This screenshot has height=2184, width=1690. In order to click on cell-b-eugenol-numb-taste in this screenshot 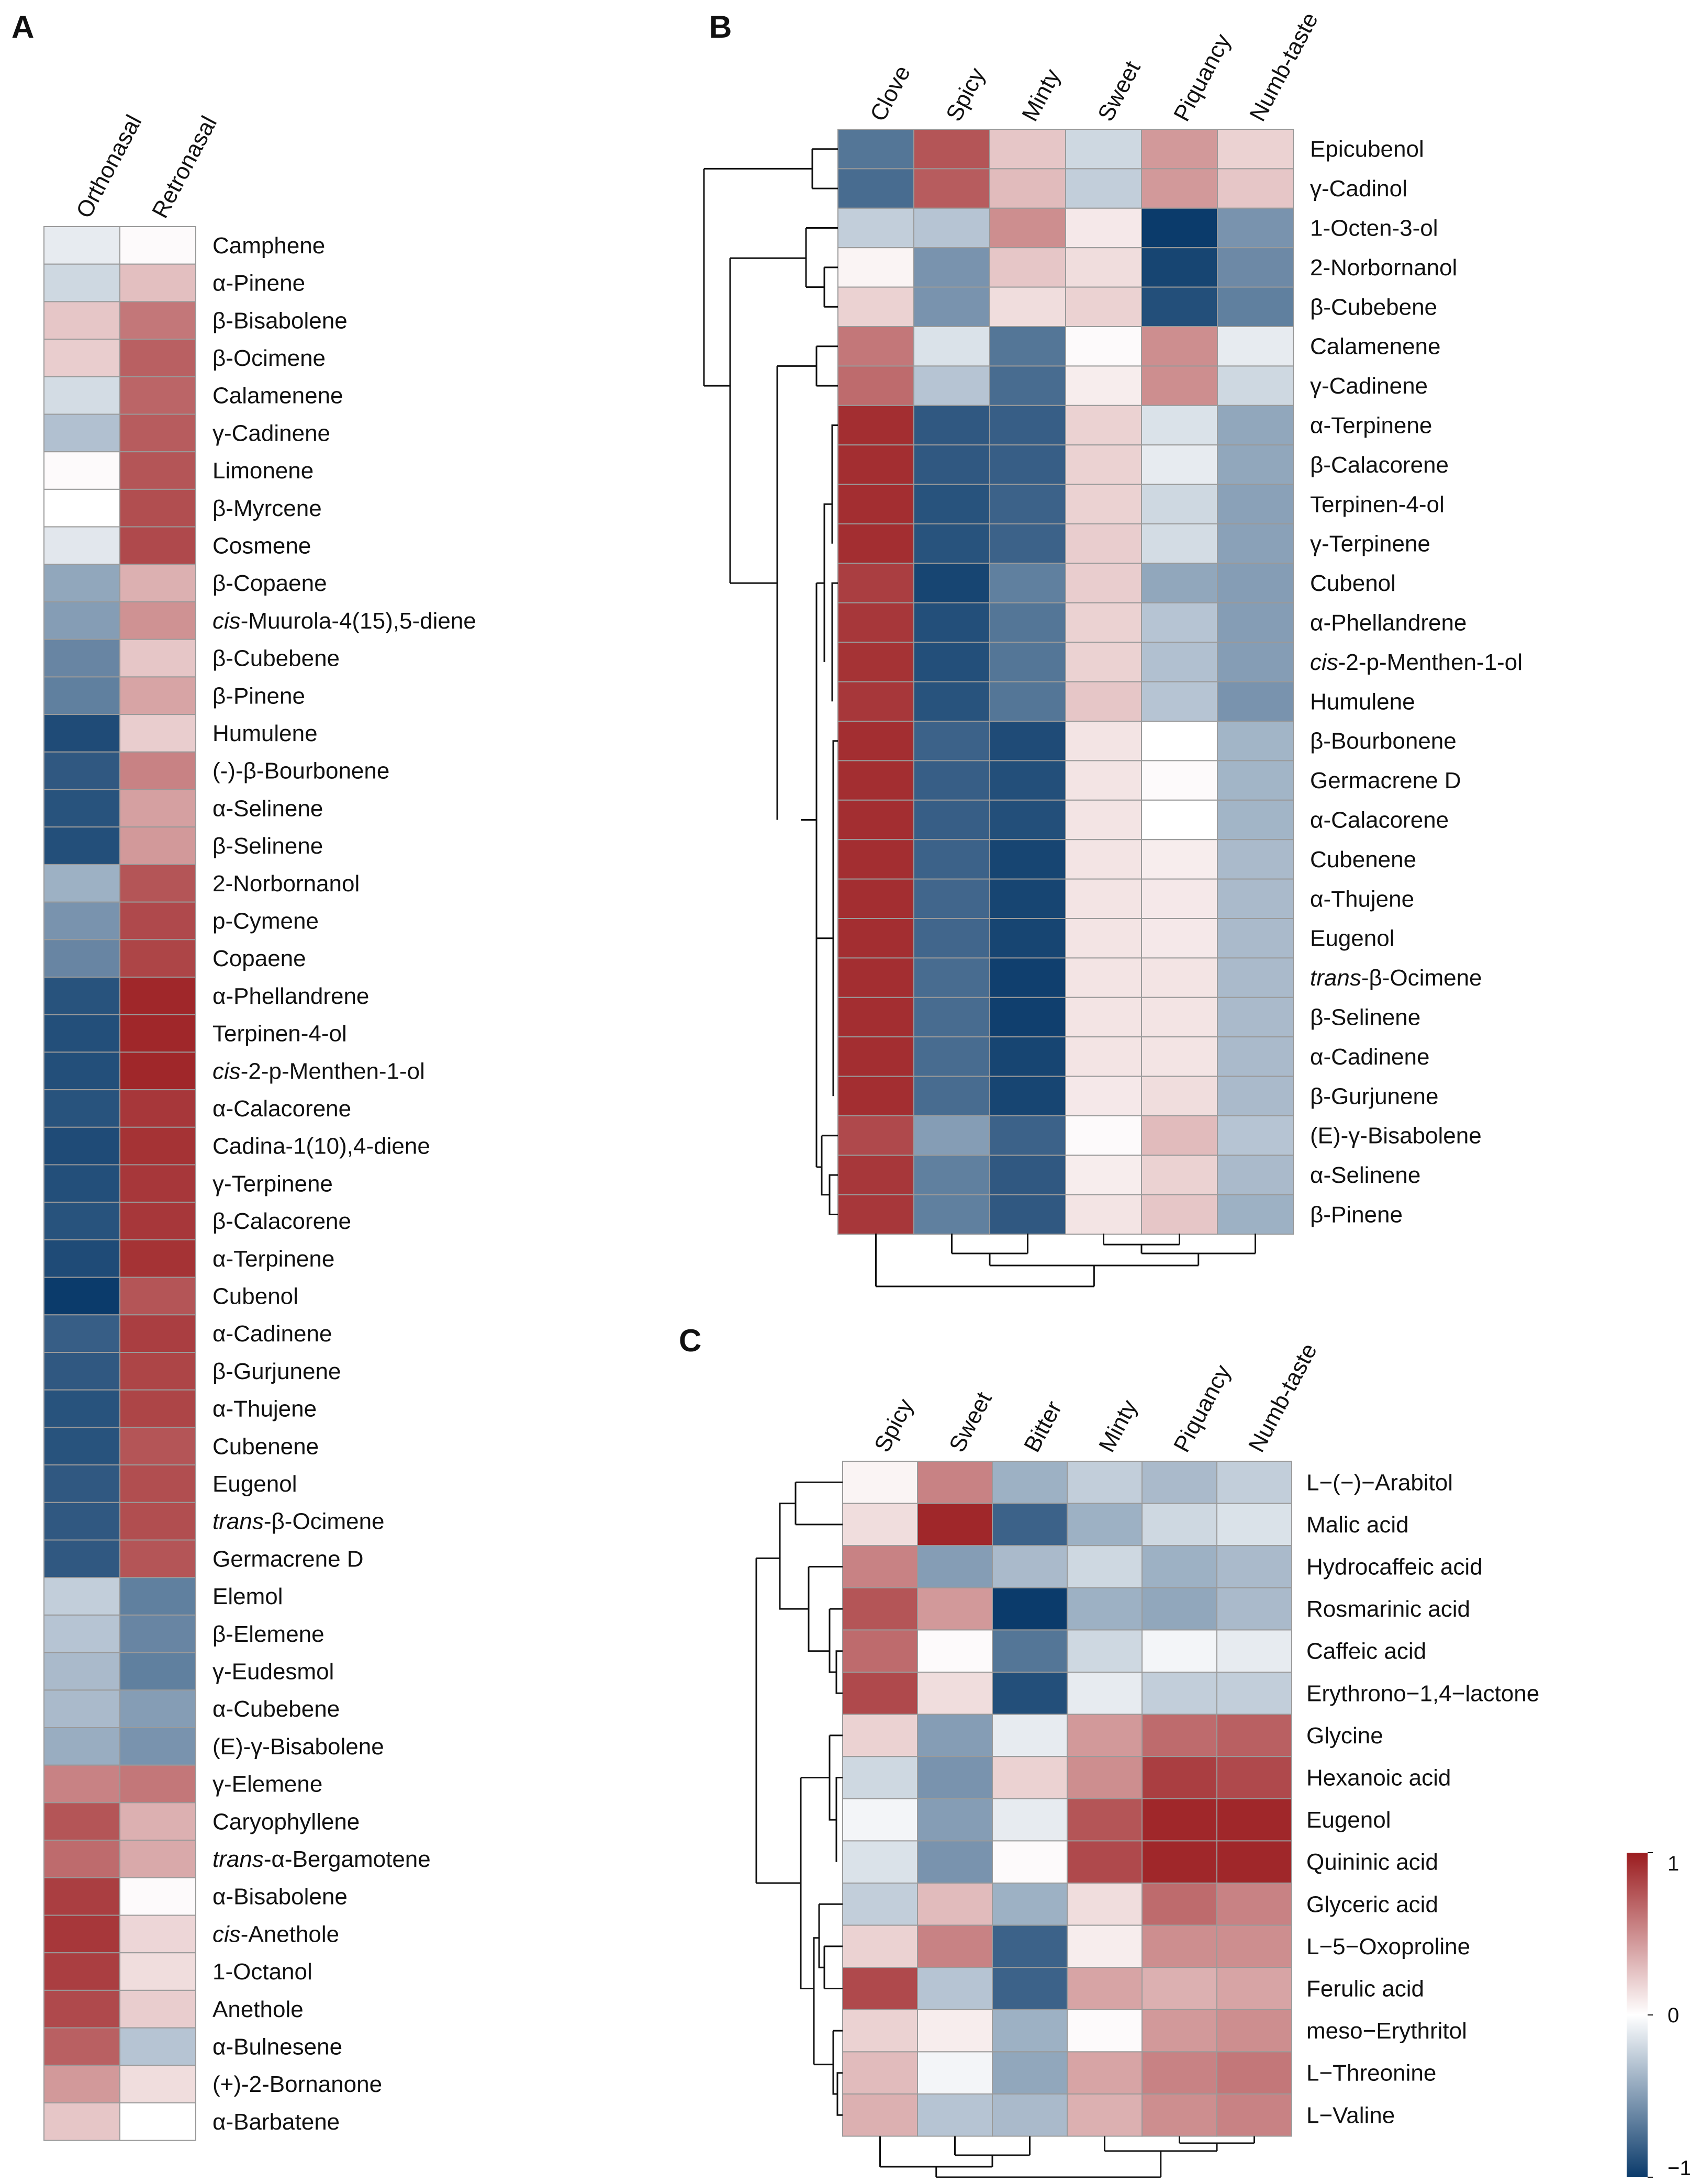, I will do `click(1255, 938)`.